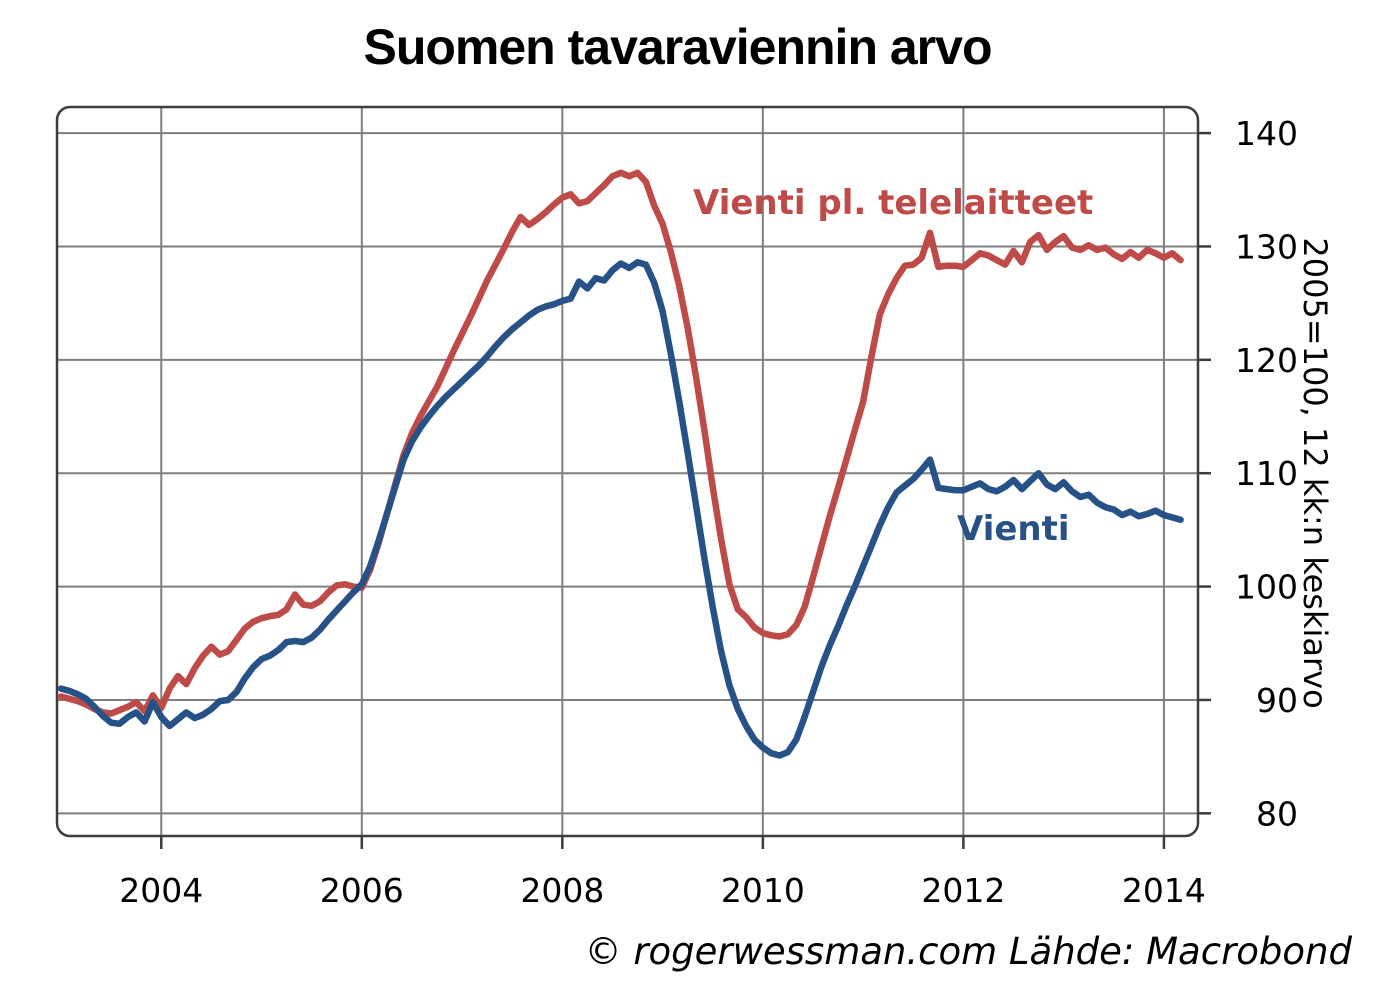 The image size is (1375, 1000). What do you see at coordinates (893, 203) in the screenshot?
I see `series-label-red: Vienti pl. telelaitteet` at bounding box center [893, 203].